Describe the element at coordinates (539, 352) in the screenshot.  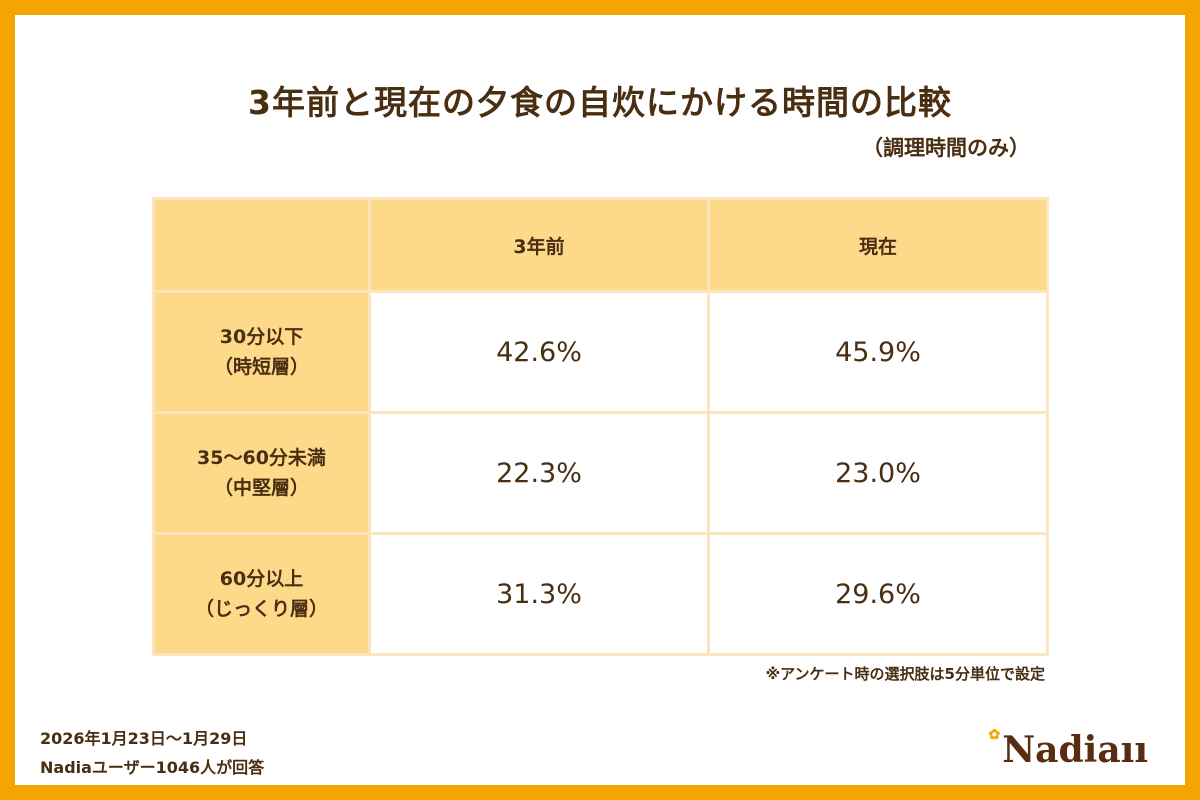
I see `value-before: 42.6%` at that location.